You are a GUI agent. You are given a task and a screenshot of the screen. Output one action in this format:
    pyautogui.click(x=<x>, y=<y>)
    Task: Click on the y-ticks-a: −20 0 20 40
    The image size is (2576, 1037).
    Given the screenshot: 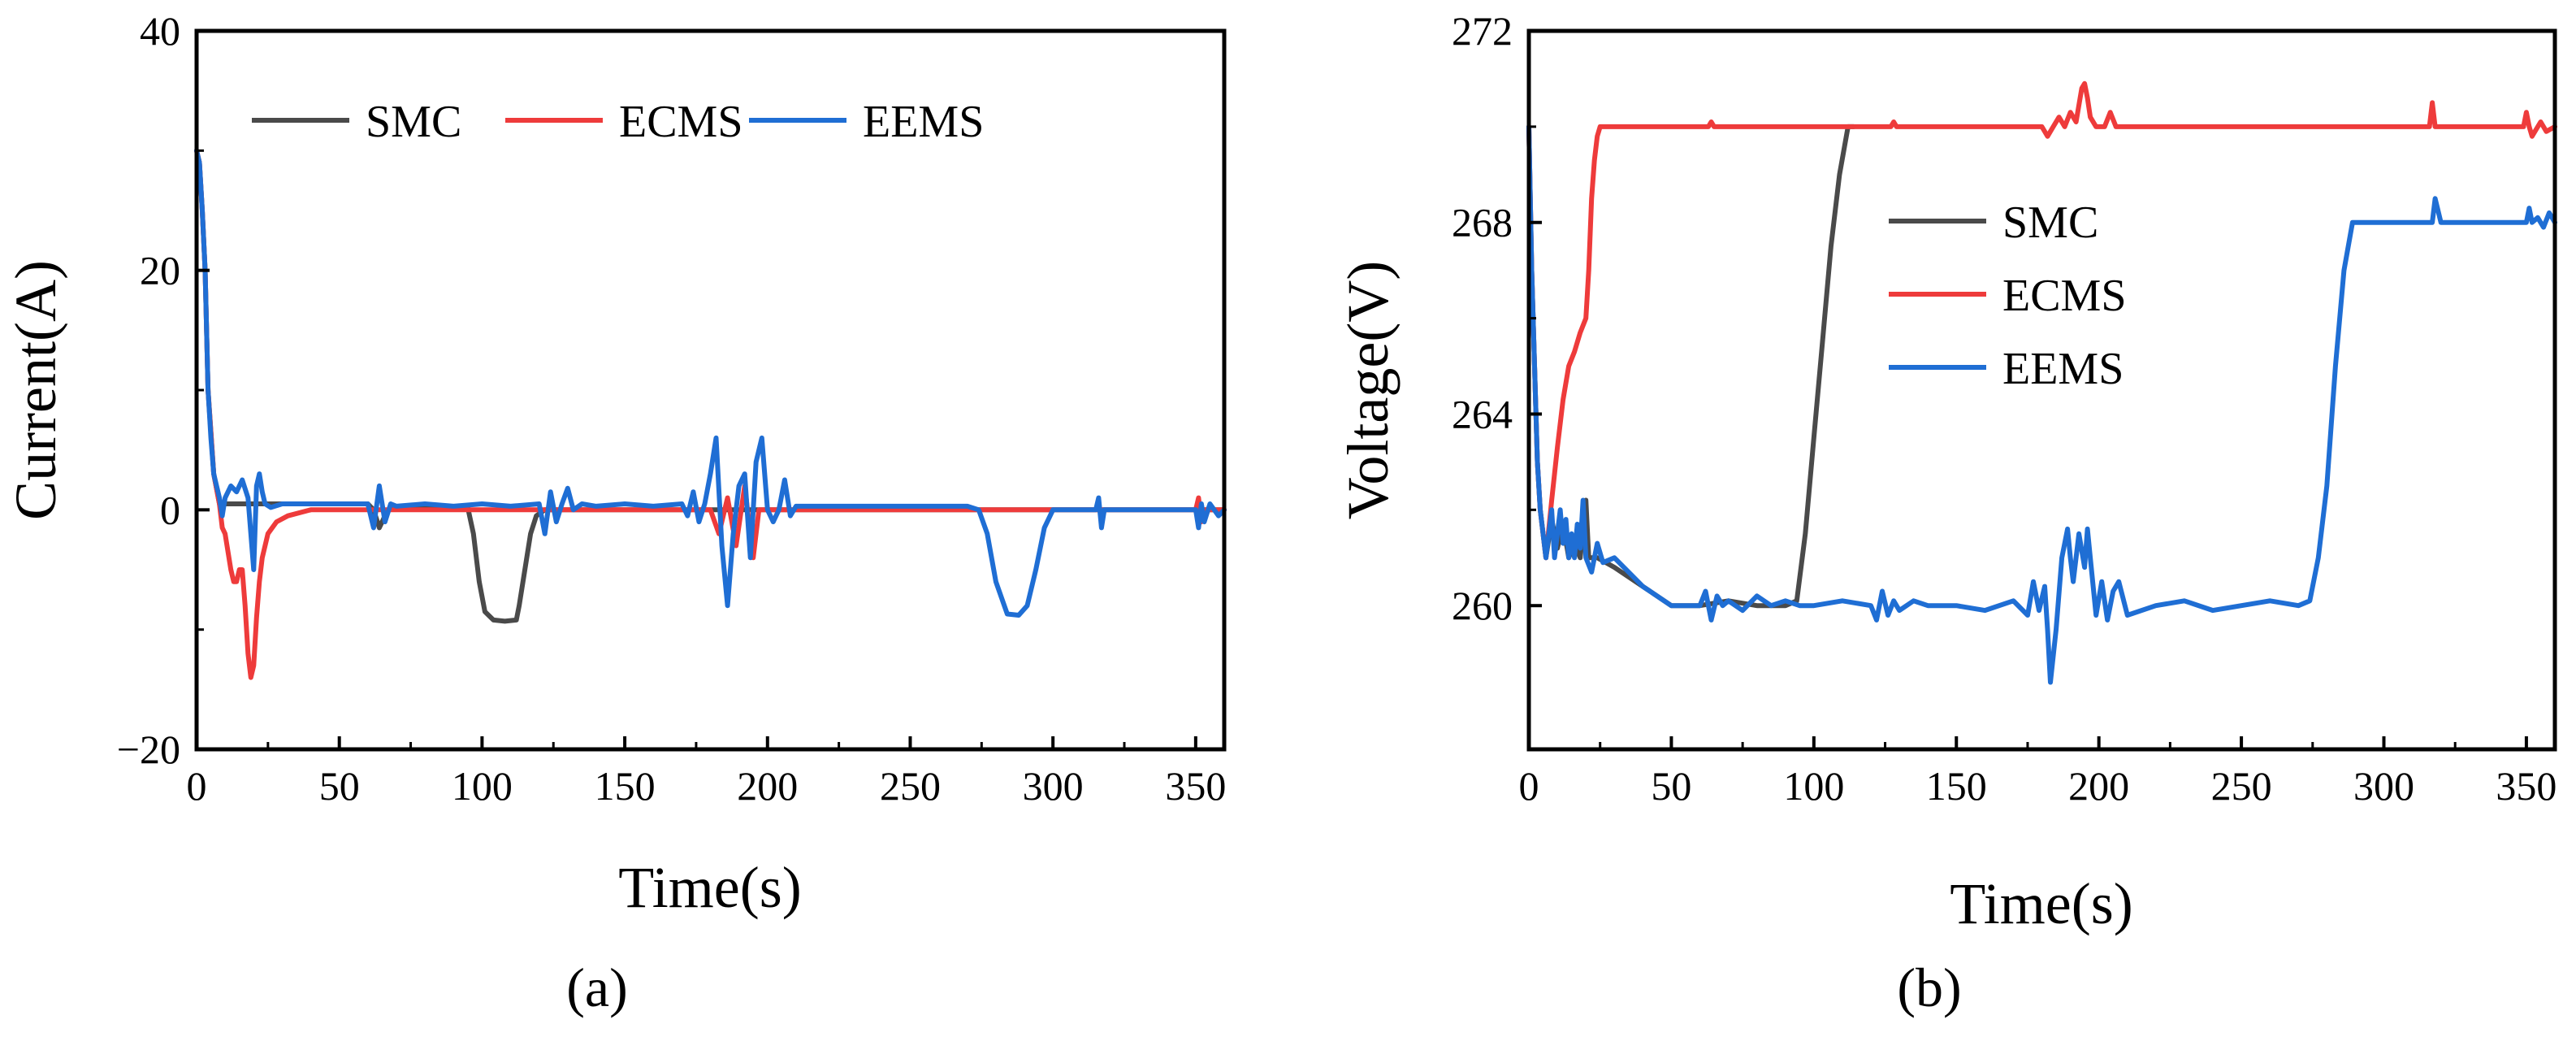 What is the action you would take?
    pyautogui.click(x=163, y=390)
    